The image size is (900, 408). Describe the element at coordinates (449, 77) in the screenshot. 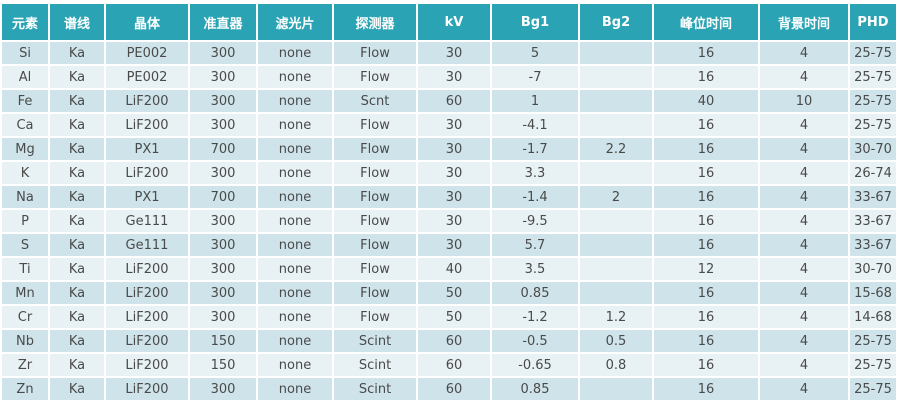

I see `table-row: Al Ka PE002 300 none Flow 30 -7 16 4 25-75` at that location.